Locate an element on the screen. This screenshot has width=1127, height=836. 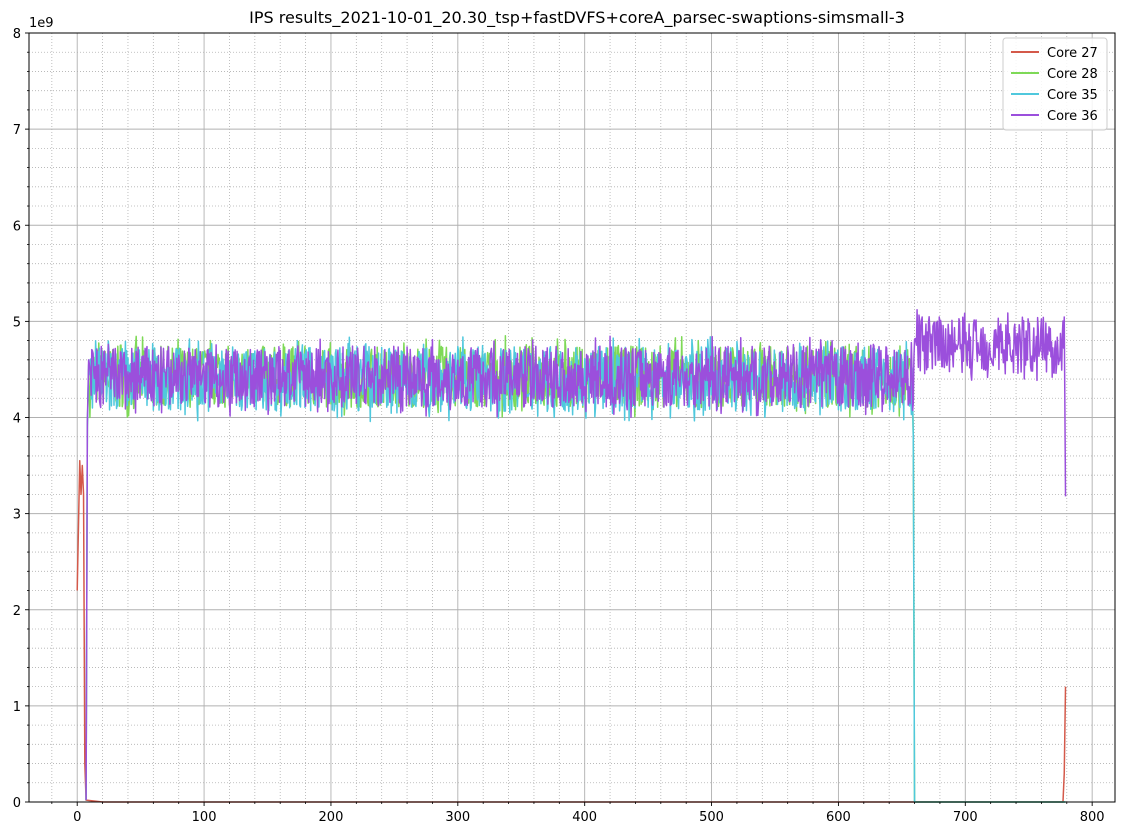
y-tick-label: 6 is located at coordinates (17, 226).